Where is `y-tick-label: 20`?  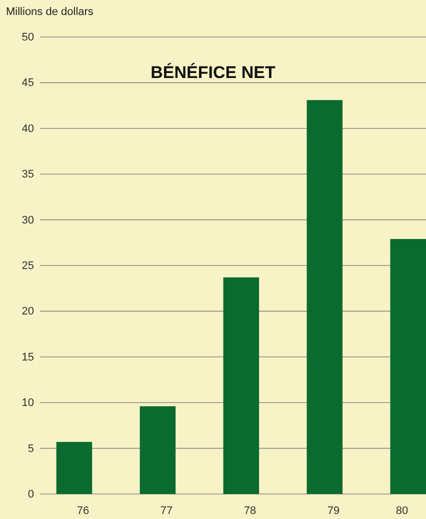
y-tick-label: 20 is located at coordinates (28, 312).